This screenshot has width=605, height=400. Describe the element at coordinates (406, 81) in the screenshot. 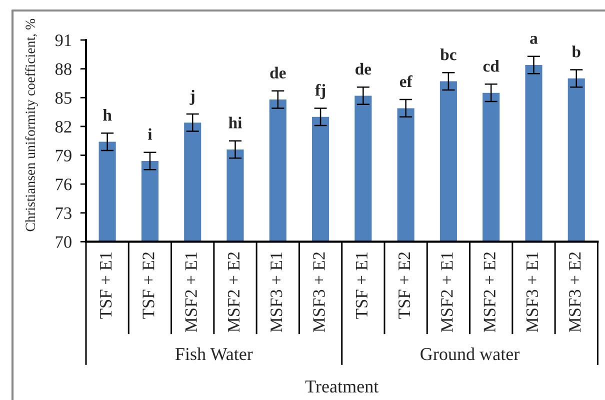

I see `data-label: ef` at that location.